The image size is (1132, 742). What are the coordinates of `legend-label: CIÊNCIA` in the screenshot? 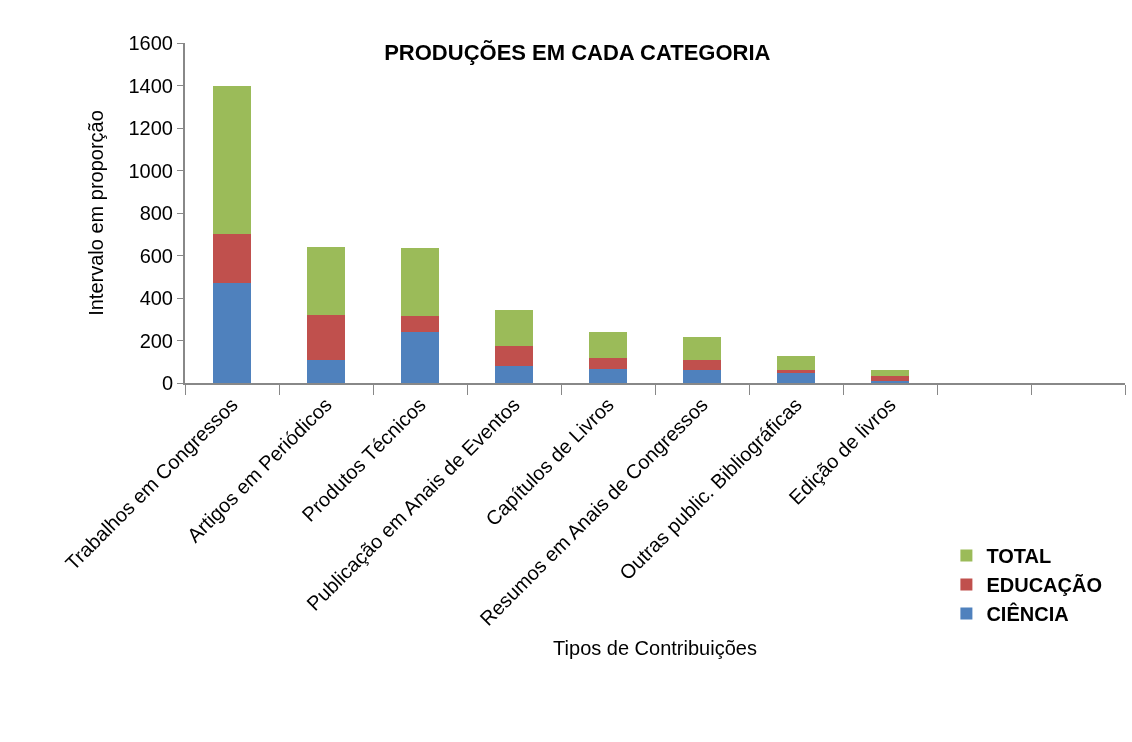 It's located at (1027, 614).